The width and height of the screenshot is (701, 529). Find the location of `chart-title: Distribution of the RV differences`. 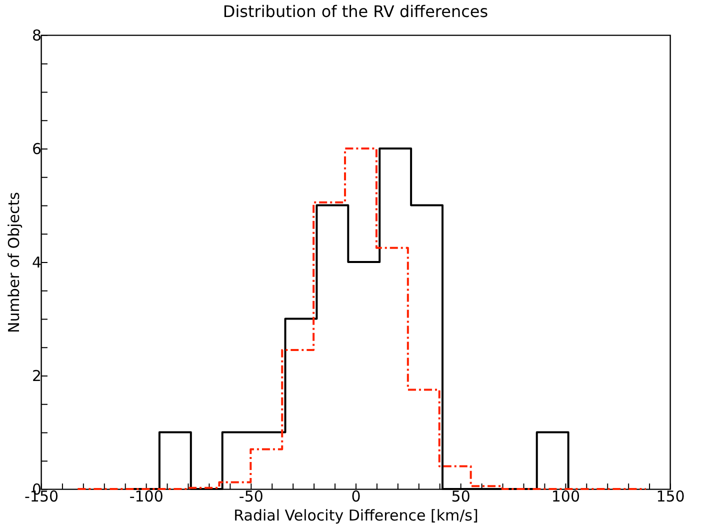

chart-title: Distribution of the RV differences is located at coordinates (355, 11).